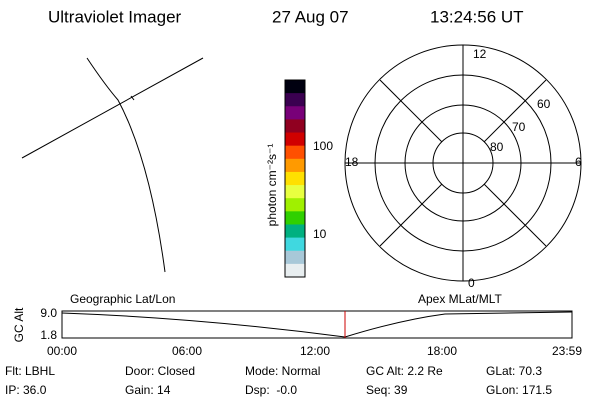  What do you see at coordinates (471, 283) in the screenshot?
I see `polar-label: 0` at bounding box center [471, 283].